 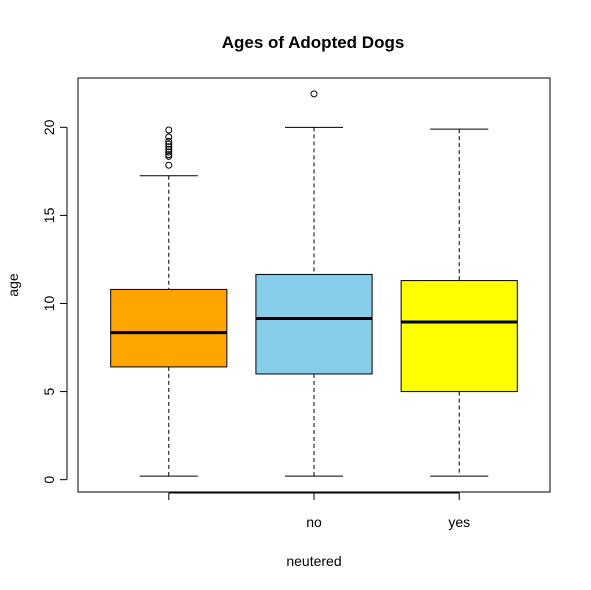 I want to click on y-axis-label: age, so click(x=13, y=285).